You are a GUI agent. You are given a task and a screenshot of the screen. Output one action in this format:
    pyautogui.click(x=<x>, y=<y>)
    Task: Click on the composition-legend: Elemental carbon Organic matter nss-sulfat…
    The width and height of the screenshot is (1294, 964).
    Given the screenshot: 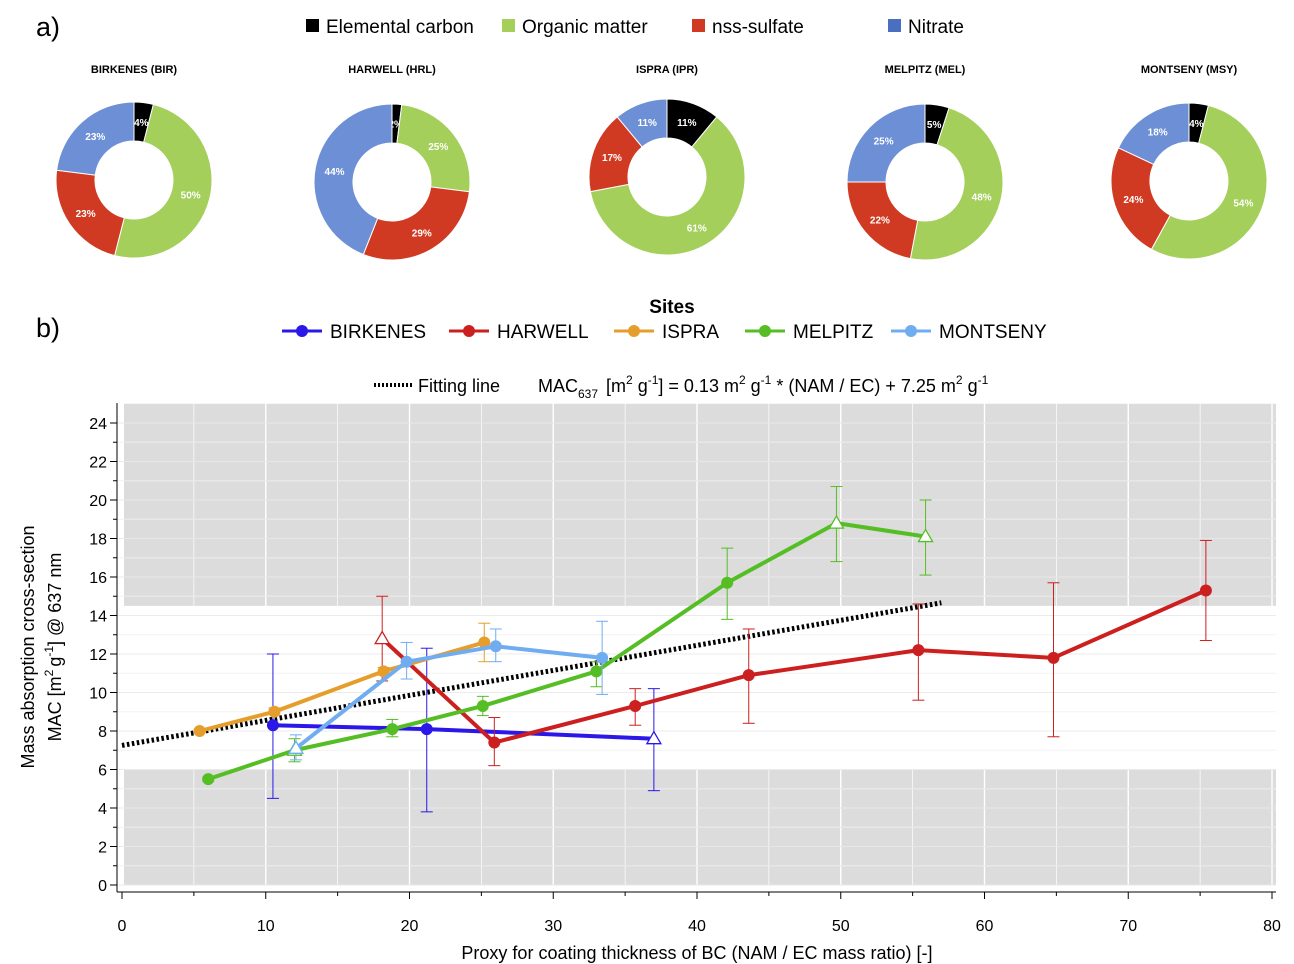 What is the action you would take?
    pyautogui.click(x=635, y=27)
    